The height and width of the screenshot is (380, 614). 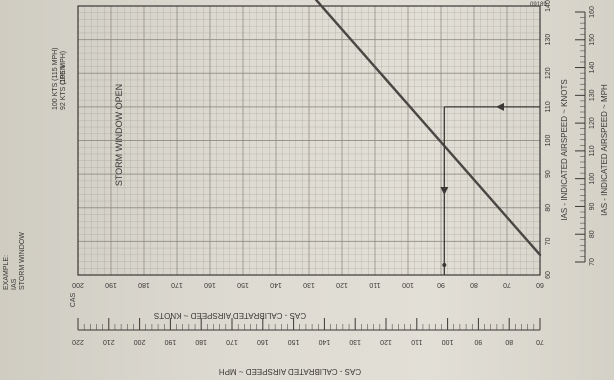 I want to click on example-header: EXAMPLE:, so click(x=6, y=272).